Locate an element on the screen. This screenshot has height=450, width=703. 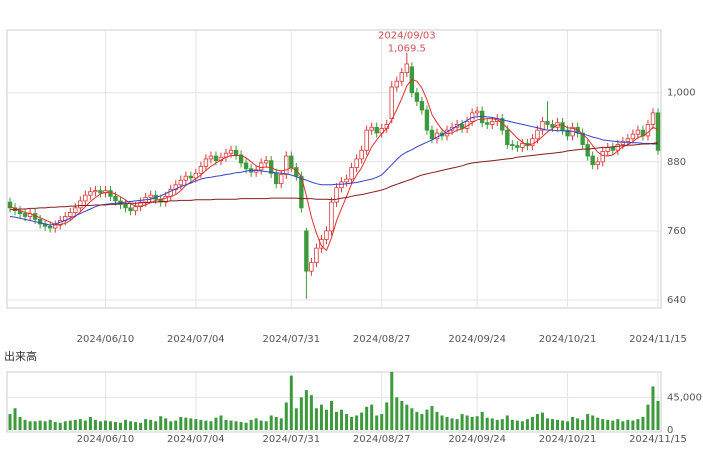
moving-average-line is located at coordinates (334, 176).